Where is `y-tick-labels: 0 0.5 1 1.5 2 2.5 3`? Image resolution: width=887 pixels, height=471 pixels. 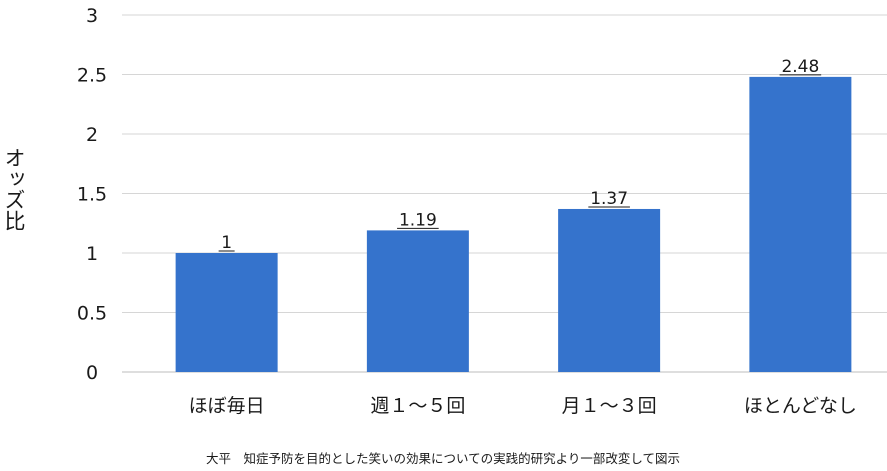
y-tick-labels: 0 0.5 1 1.5 2 2.5 3 is located at coordinates (92, 194).